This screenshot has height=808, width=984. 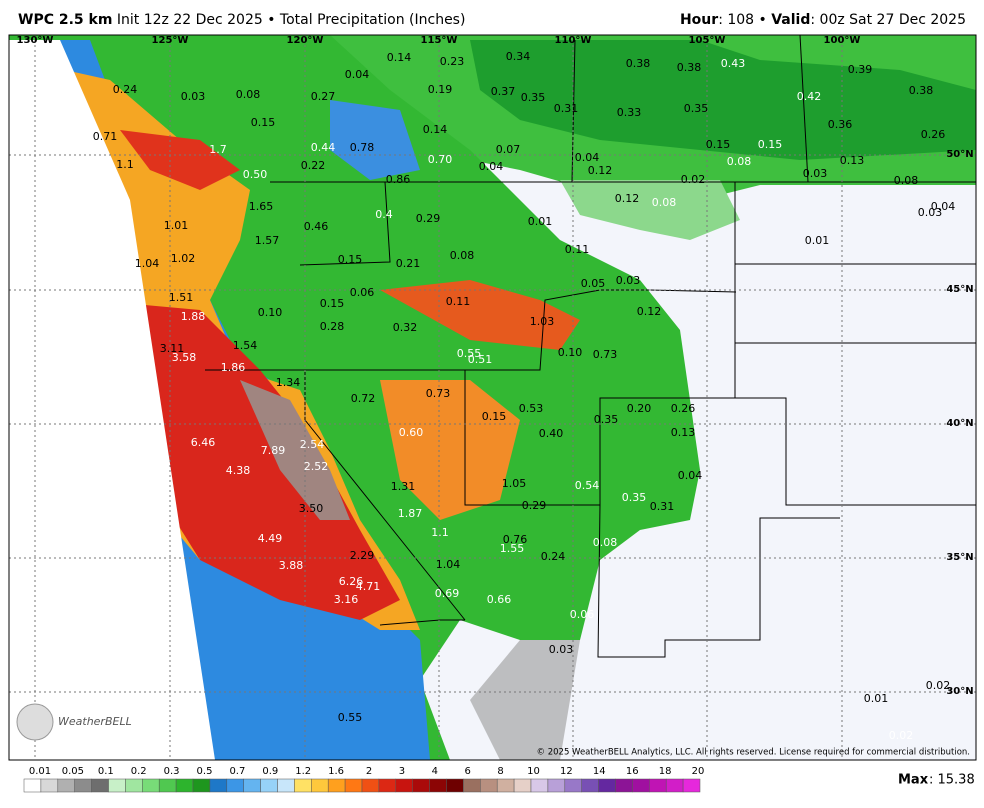 What do you see at coordinates (125, 89) in the screenshot?
I see `point-value: 0.24` at bounding box center [125, 89].